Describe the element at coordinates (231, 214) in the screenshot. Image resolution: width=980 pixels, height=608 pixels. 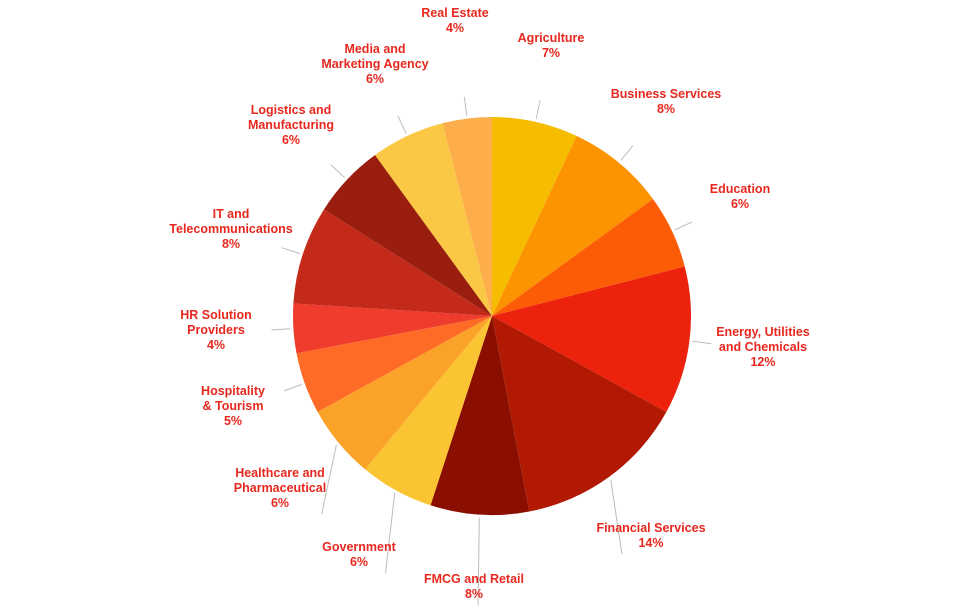
I see `slice-name-label: IT and` at that location.